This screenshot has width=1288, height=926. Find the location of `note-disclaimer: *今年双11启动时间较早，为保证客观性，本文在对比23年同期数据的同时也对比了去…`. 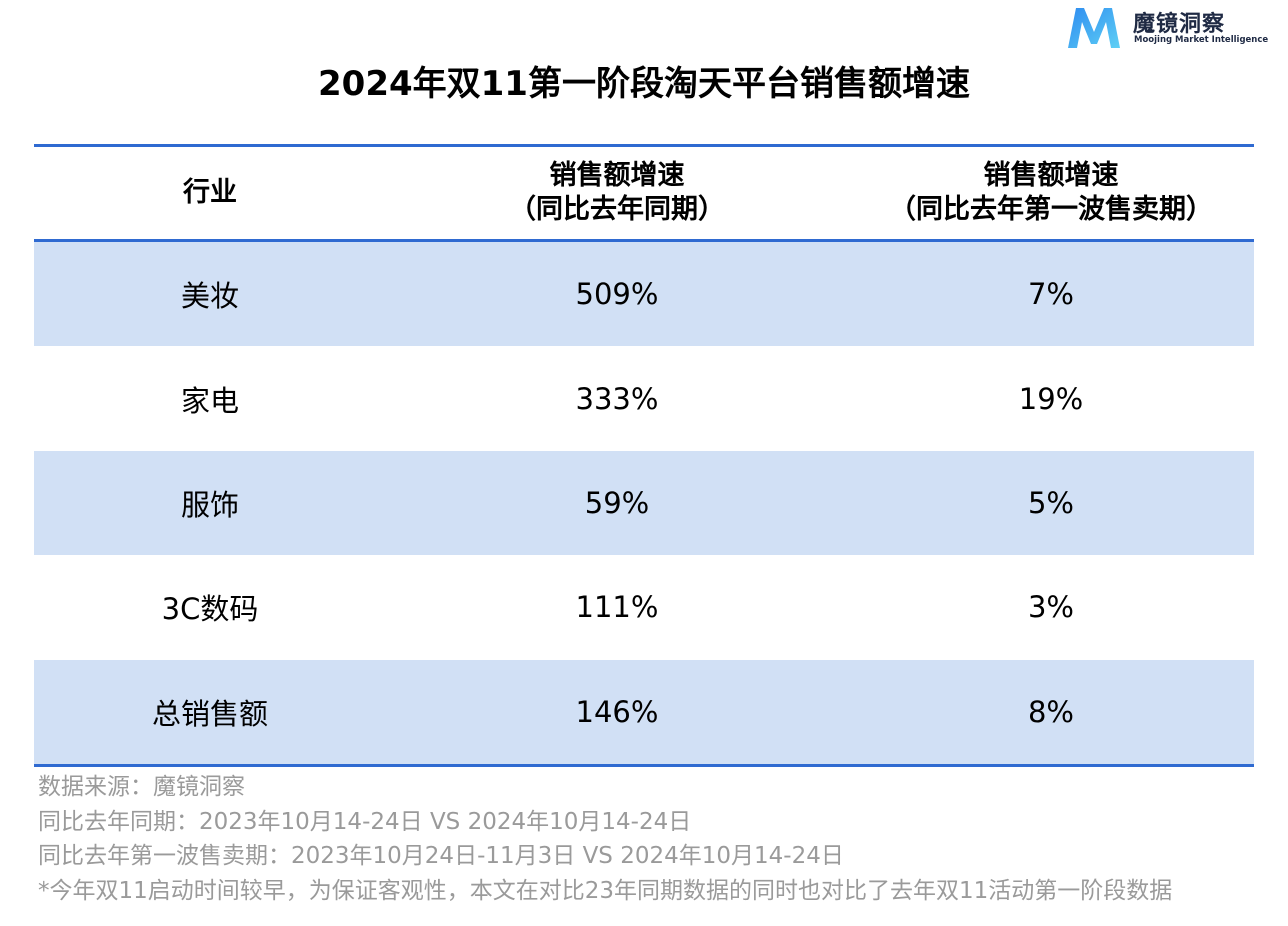

note-disclaimer: *今年双11启动时间较早，为保证客观性，本文在对比23年同期数据的同时也对比了去… is located at coordinates (605, 890).